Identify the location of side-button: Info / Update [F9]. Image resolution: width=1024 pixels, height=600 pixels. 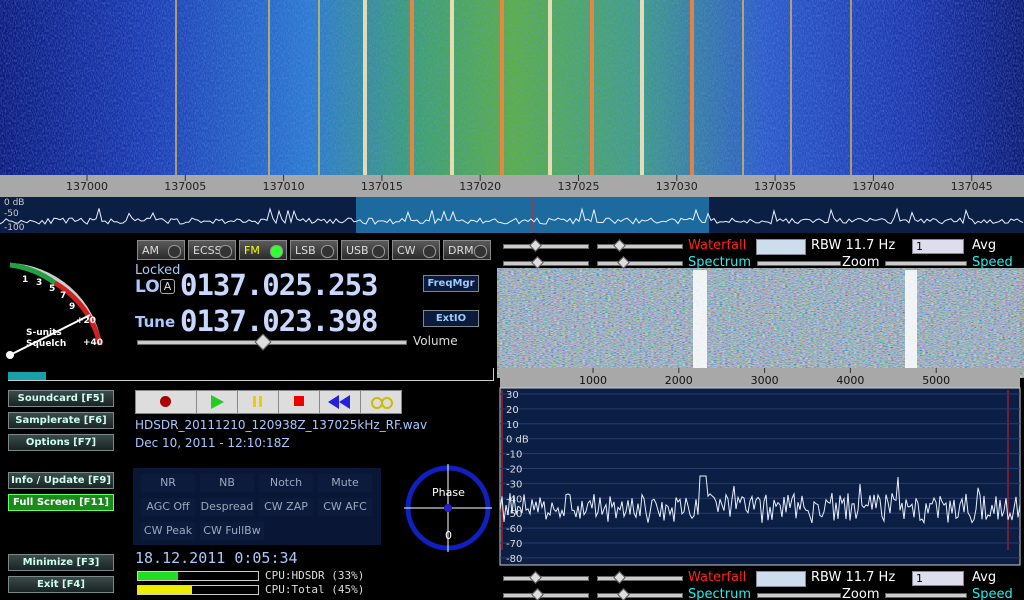
(61, 480).